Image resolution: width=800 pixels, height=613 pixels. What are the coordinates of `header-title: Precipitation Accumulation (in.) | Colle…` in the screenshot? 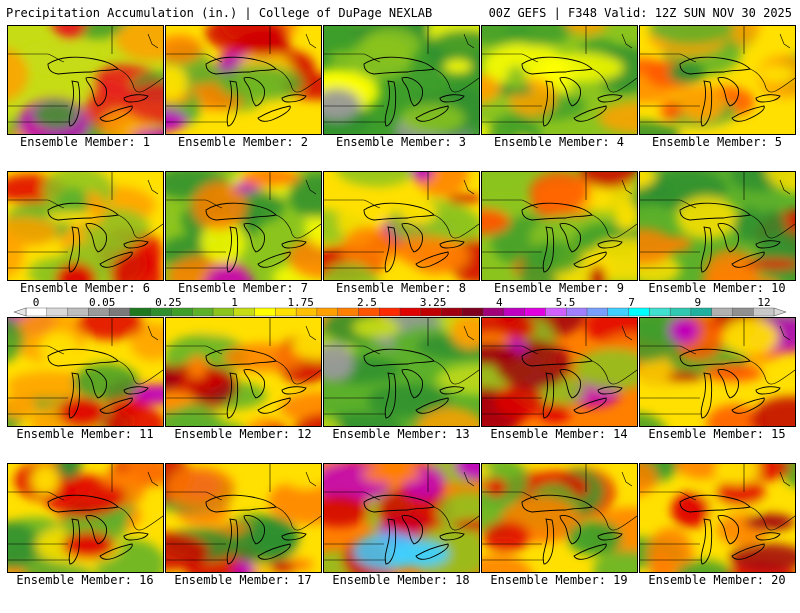 It's located at (219, 13).